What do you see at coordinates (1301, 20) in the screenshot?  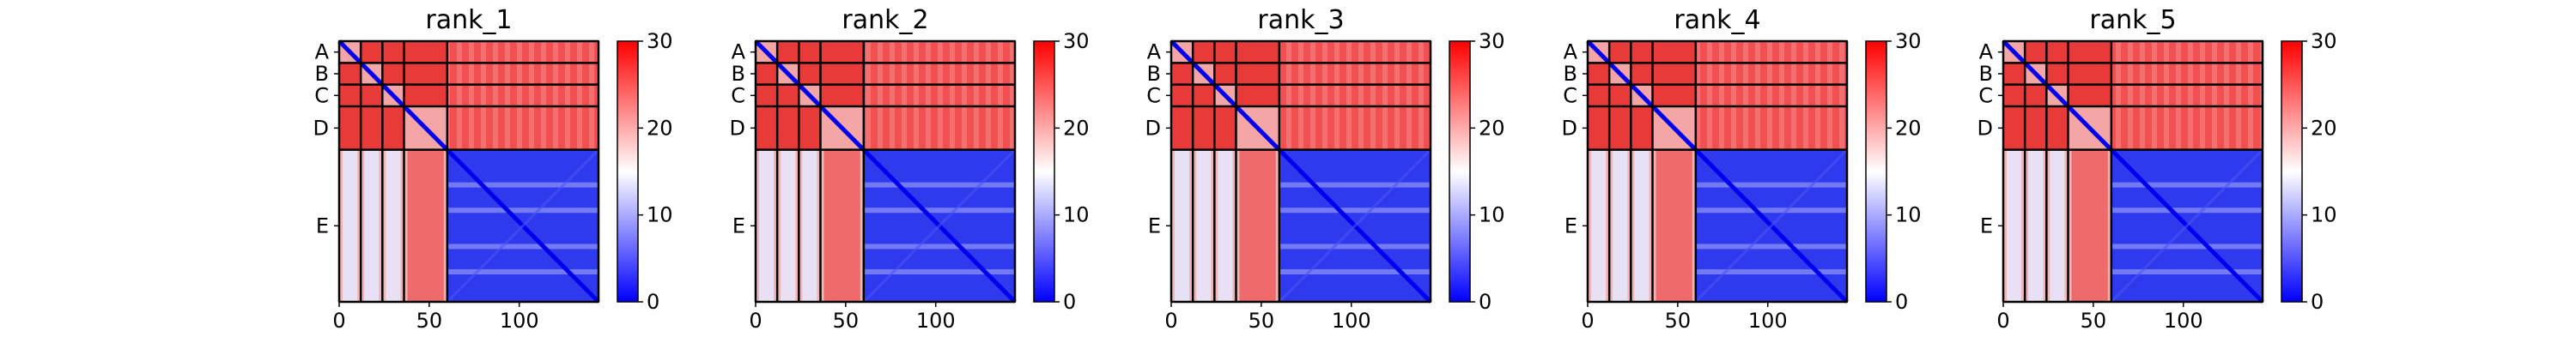 I see `chart-title: rank_3` at bounding box center [1301, 20].